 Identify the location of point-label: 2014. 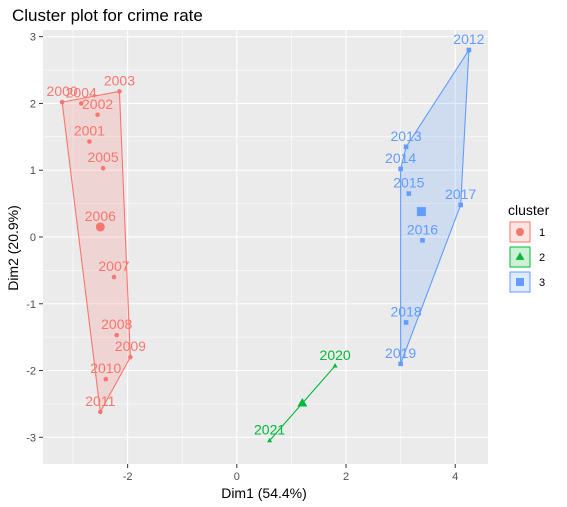
(400, 158).